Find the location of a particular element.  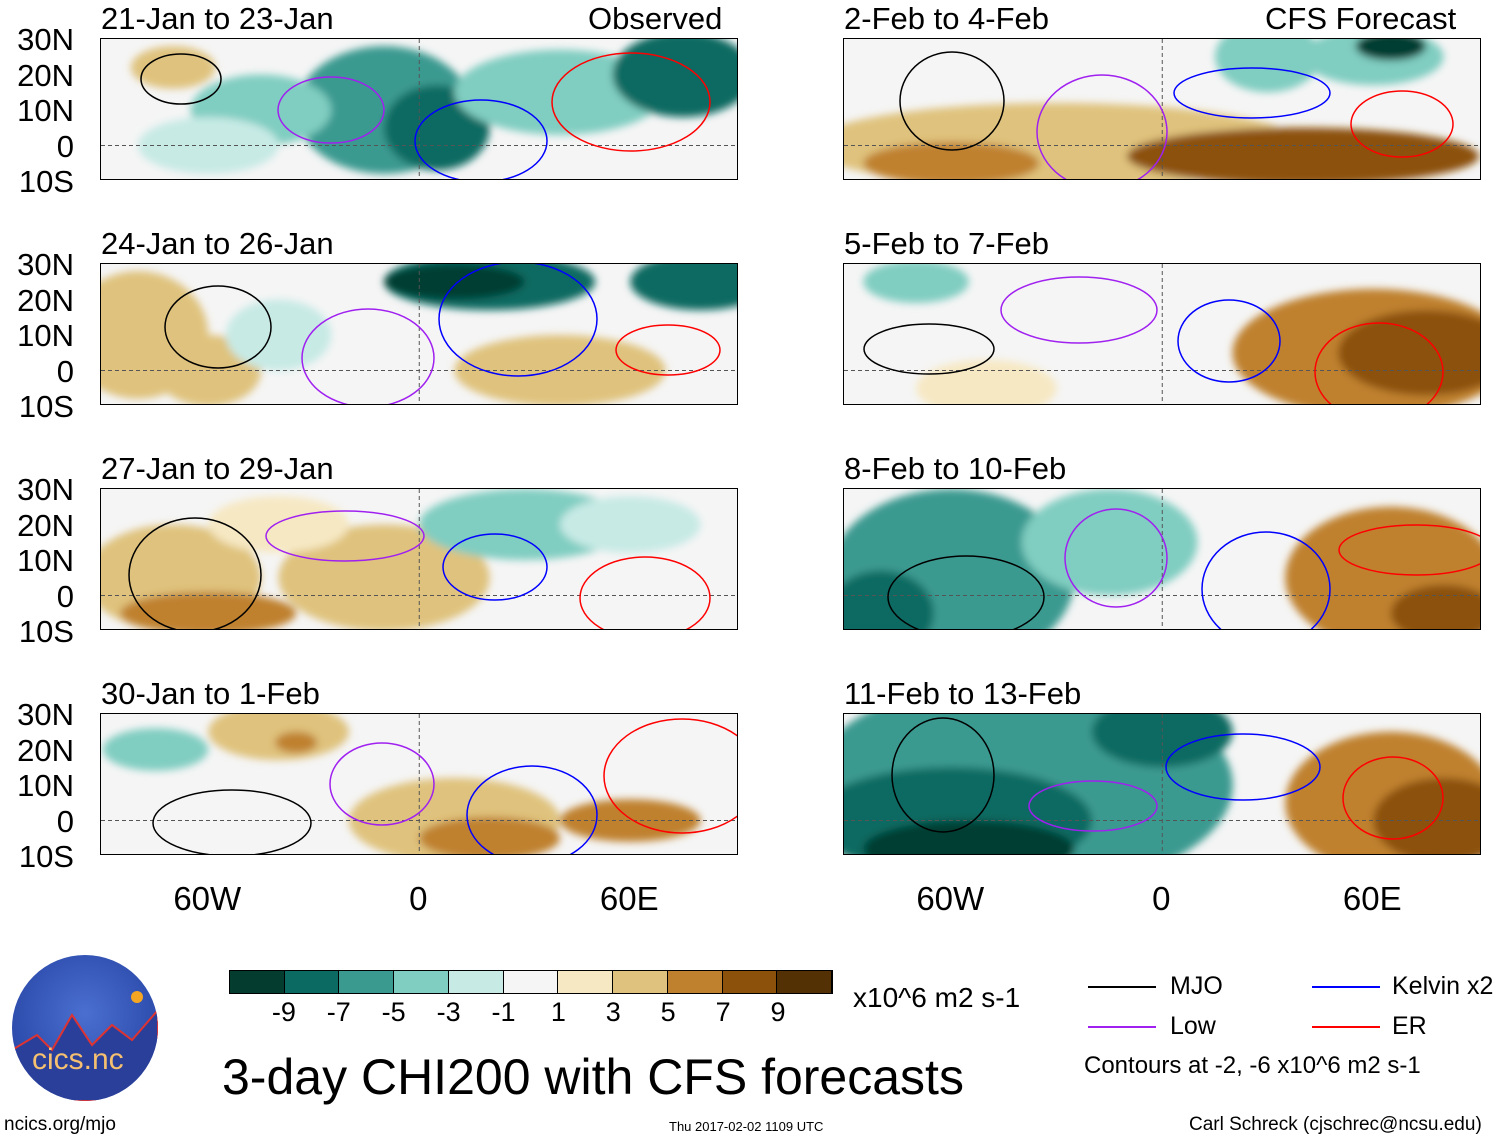

map-panel-21-jan-to-23-jan is located at coordinates (419, 109).